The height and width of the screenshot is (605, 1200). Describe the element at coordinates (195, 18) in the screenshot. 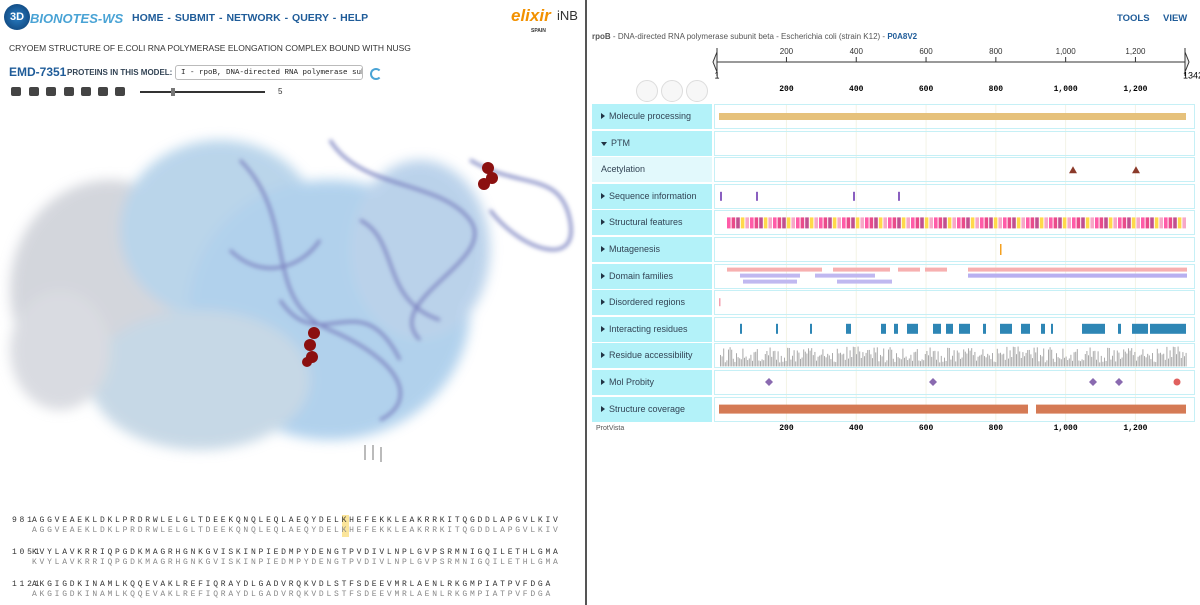

I see `nav-item: SUBMIT` at that location.